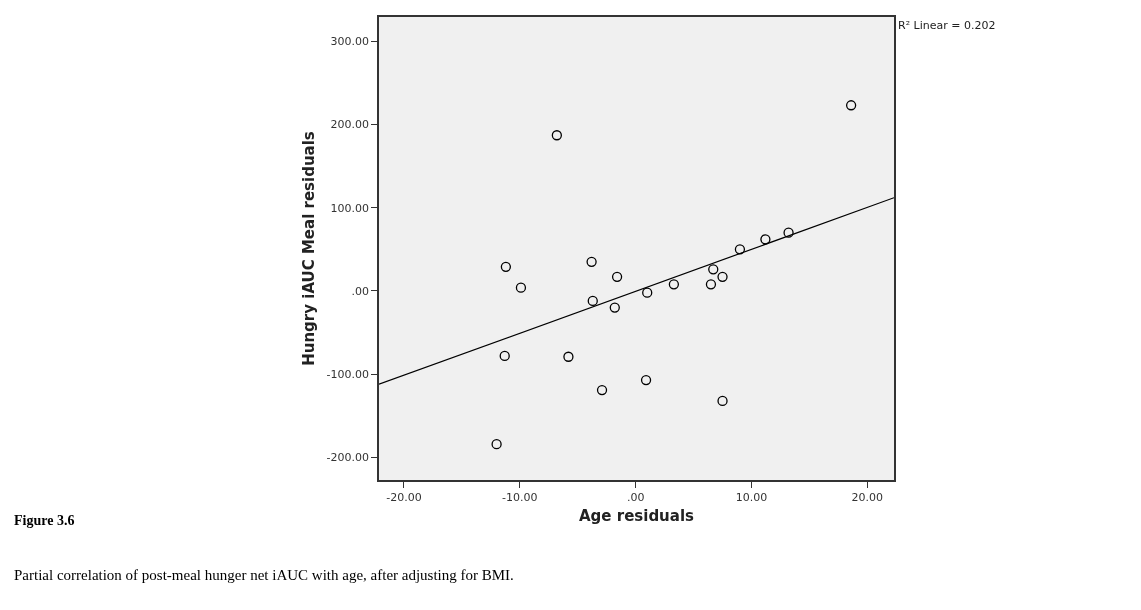 The image size is (1141, 610). Describe the element at coordinates (309, 248) in the screenshot. I see `y-axis-title: Hungry iAUC Meal residuals` at that location.